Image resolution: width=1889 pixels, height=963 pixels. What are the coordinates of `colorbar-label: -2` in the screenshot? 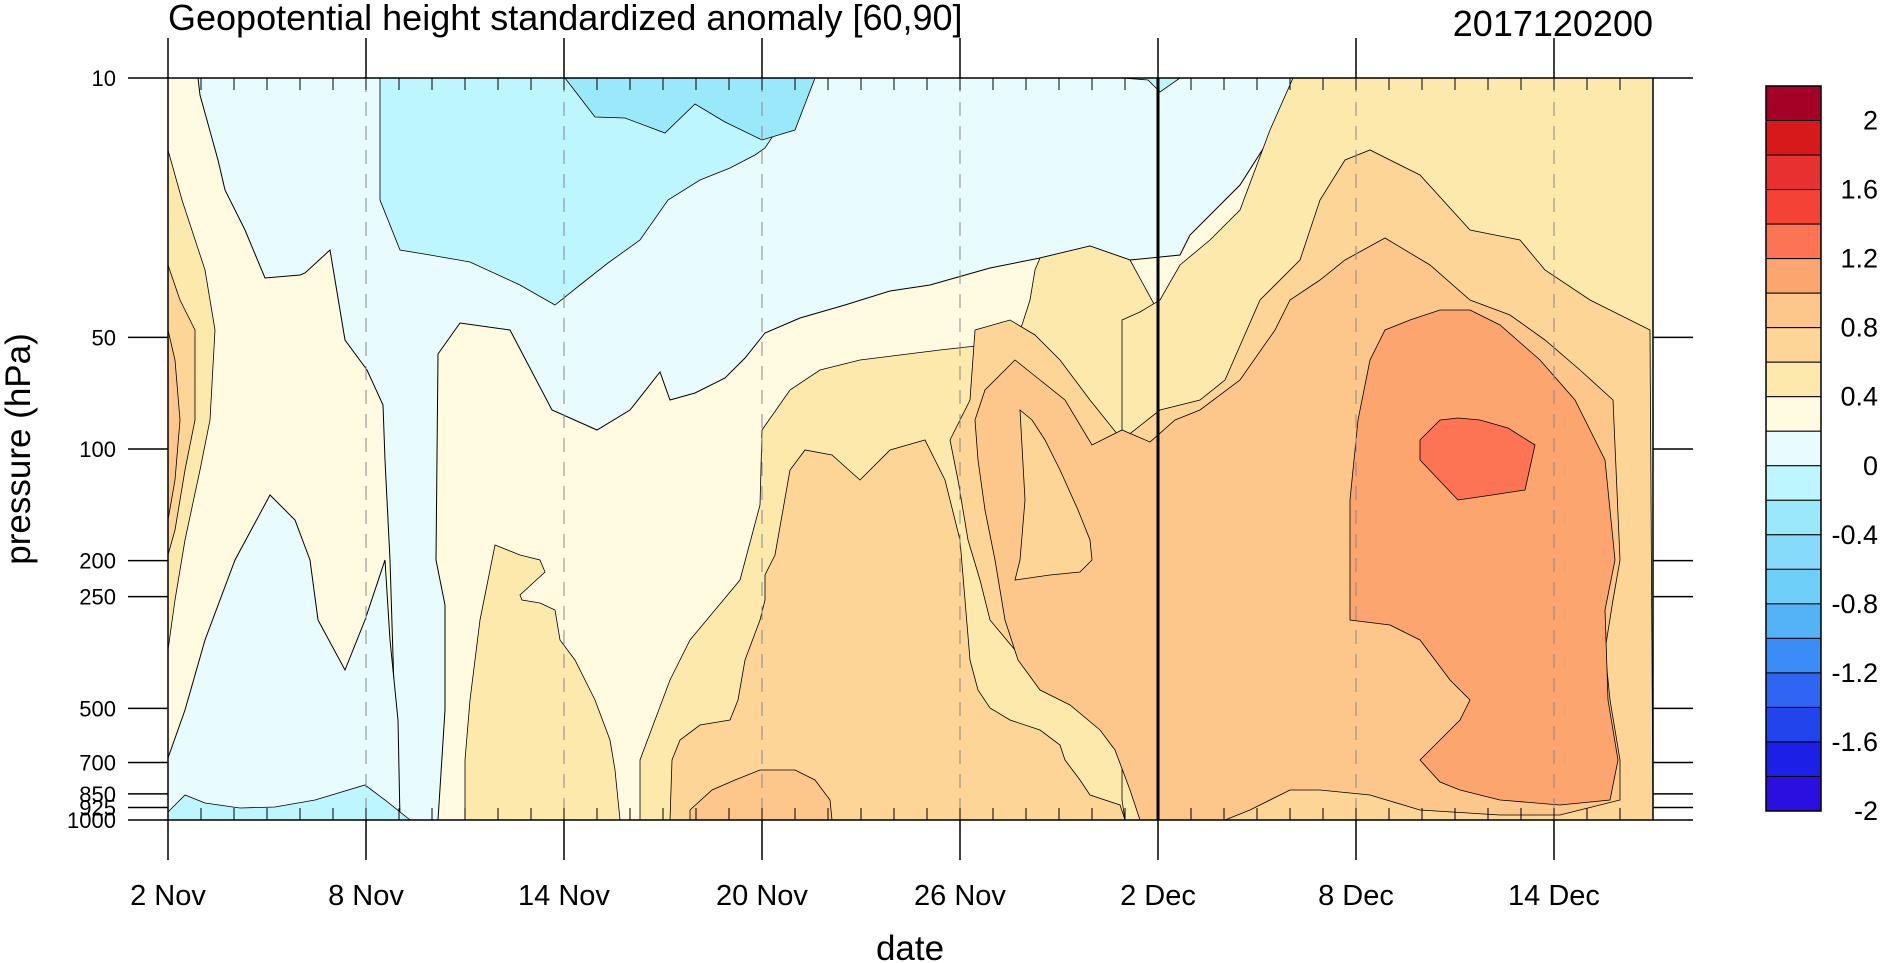 It's located at (1866, 811).